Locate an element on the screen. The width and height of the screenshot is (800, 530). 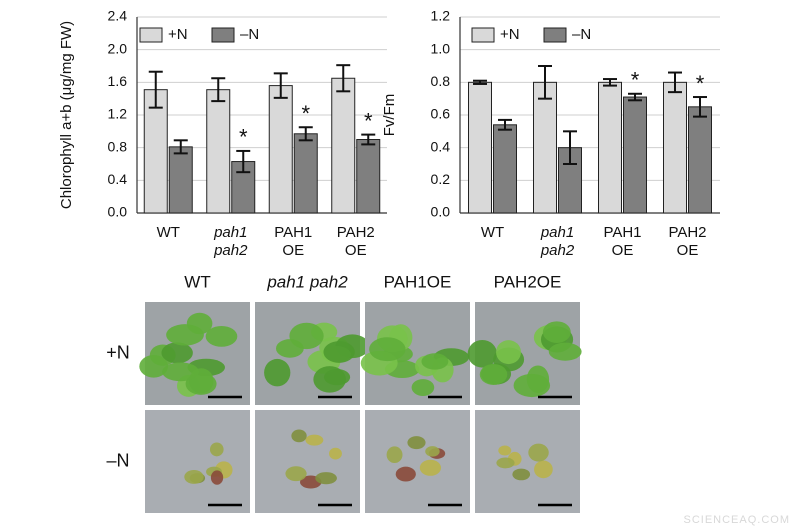
y-tick-label: 2.4 is located at coordinates (118, 16).